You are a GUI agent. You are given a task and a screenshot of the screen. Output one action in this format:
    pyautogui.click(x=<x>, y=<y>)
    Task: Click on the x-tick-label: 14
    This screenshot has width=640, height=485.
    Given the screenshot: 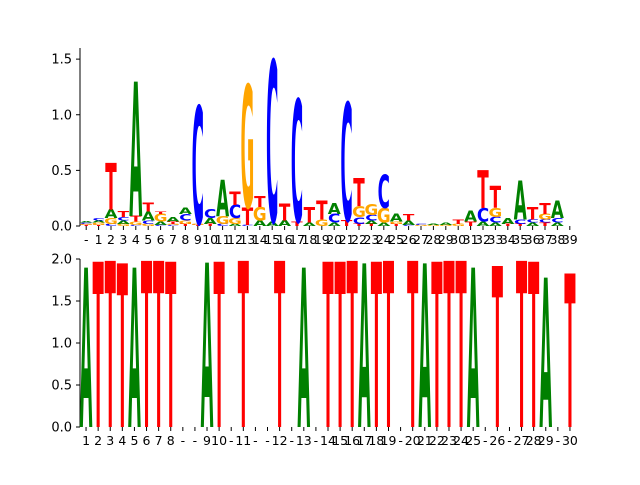 What is the action you would take?
    pyautogui.click(x=328, y=440)
    